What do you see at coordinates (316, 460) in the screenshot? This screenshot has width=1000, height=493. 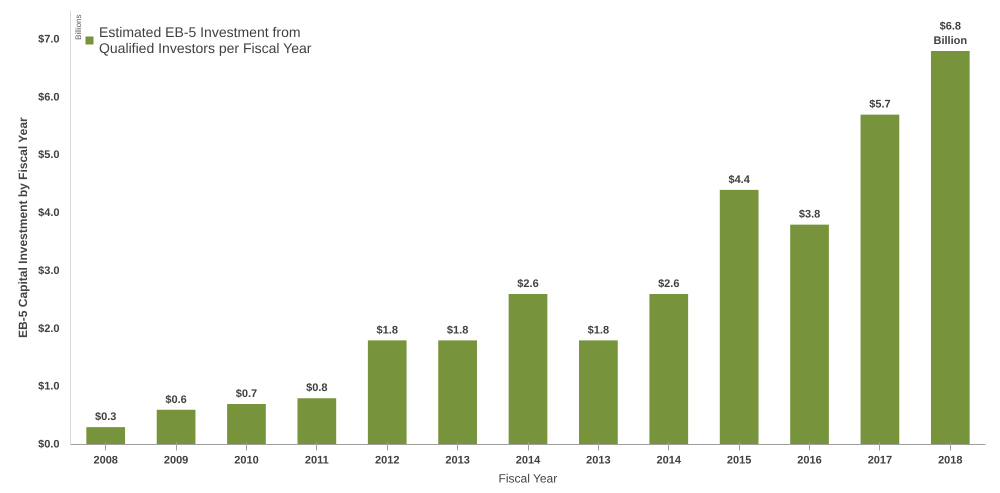 I see `x-tick-label: 2011` at bounding box center [316, 460].